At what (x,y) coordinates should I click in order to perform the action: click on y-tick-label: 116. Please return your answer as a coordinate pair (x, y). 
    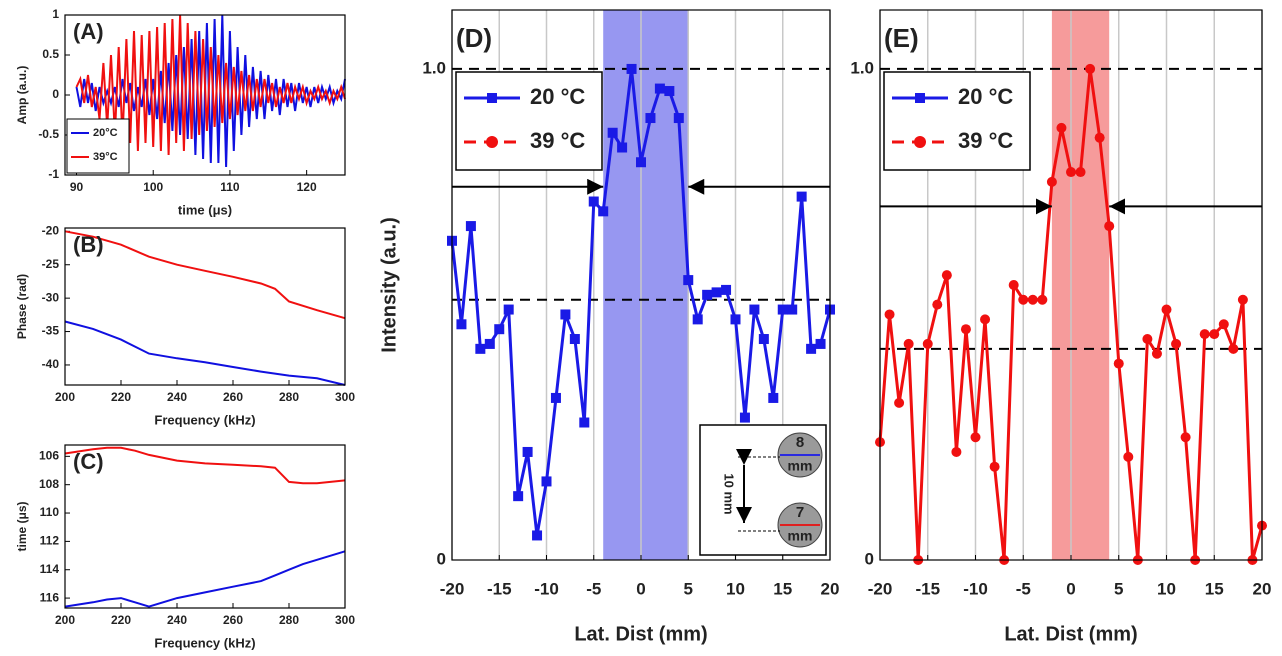
    Looking at the image, I should click on (50, 597).